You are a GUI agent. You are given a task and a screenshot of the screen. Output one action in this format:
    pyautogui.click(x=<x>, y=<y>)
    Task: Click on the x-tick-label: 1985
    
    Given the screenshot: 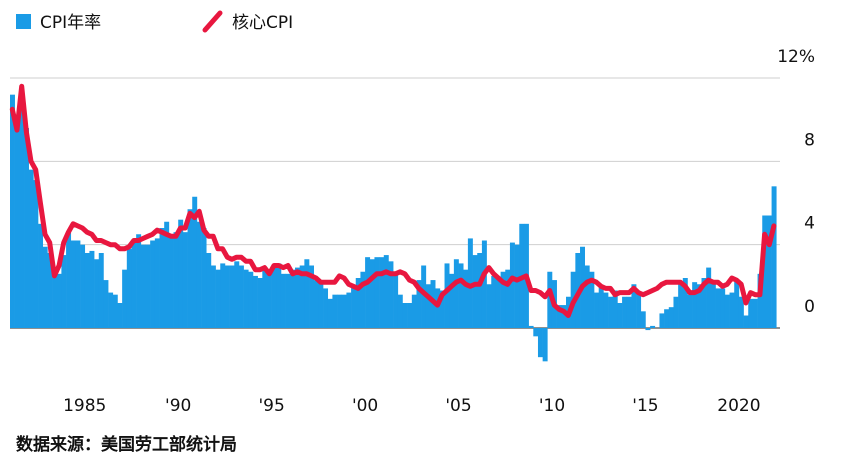 What is the action you would take?
    pyautogui.click(x=84, y=406)
    